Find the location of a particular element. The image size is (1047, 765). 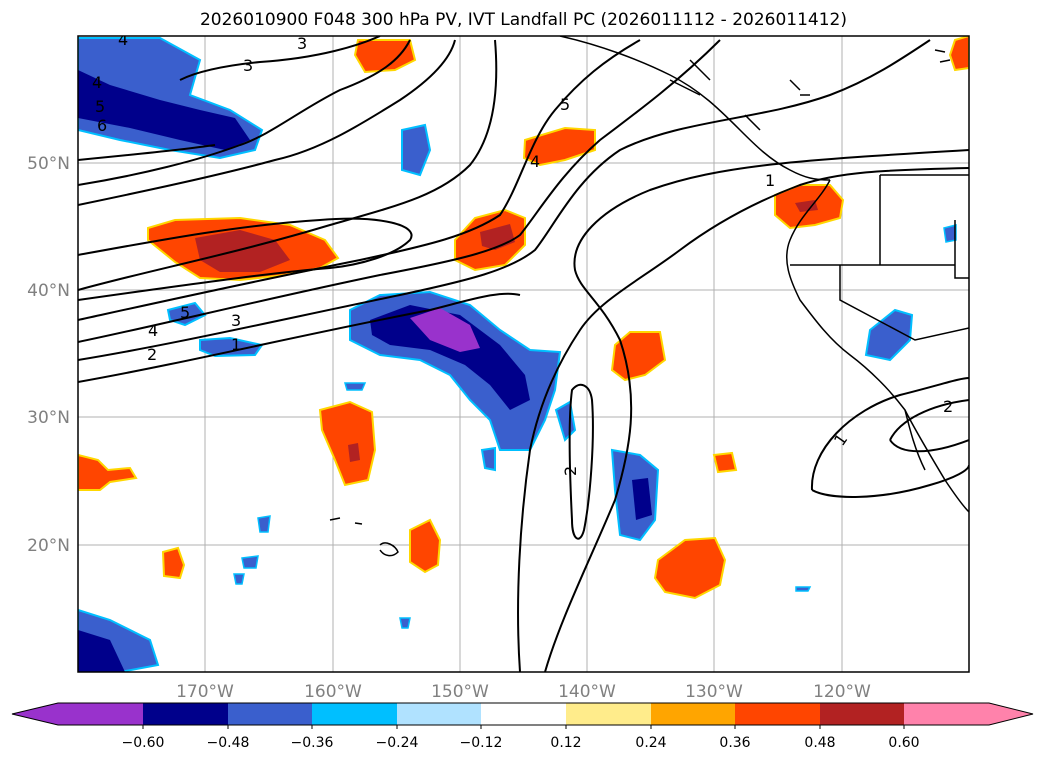

latitude-labels: 50°N 40°N 30°N 20°N is located at coordinates (48, 355).